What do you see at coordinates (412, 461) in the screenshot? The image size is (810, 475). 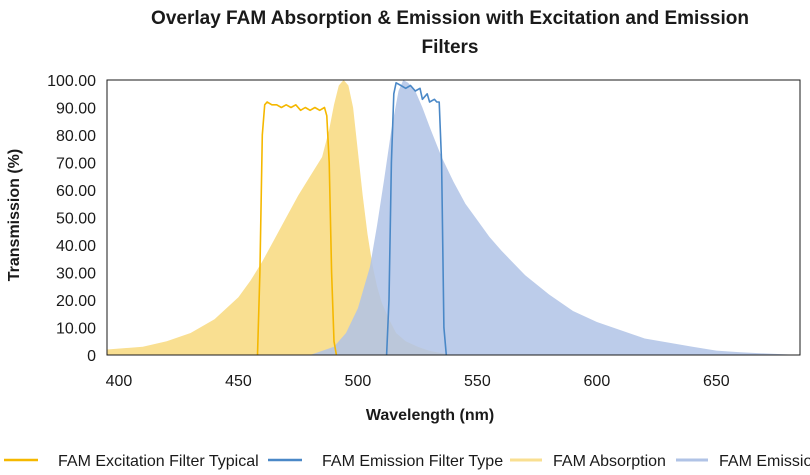 I see `fam-emission-filter-type-legend-label: FAM Emission Filter Type` at bounding box center [412, 461].